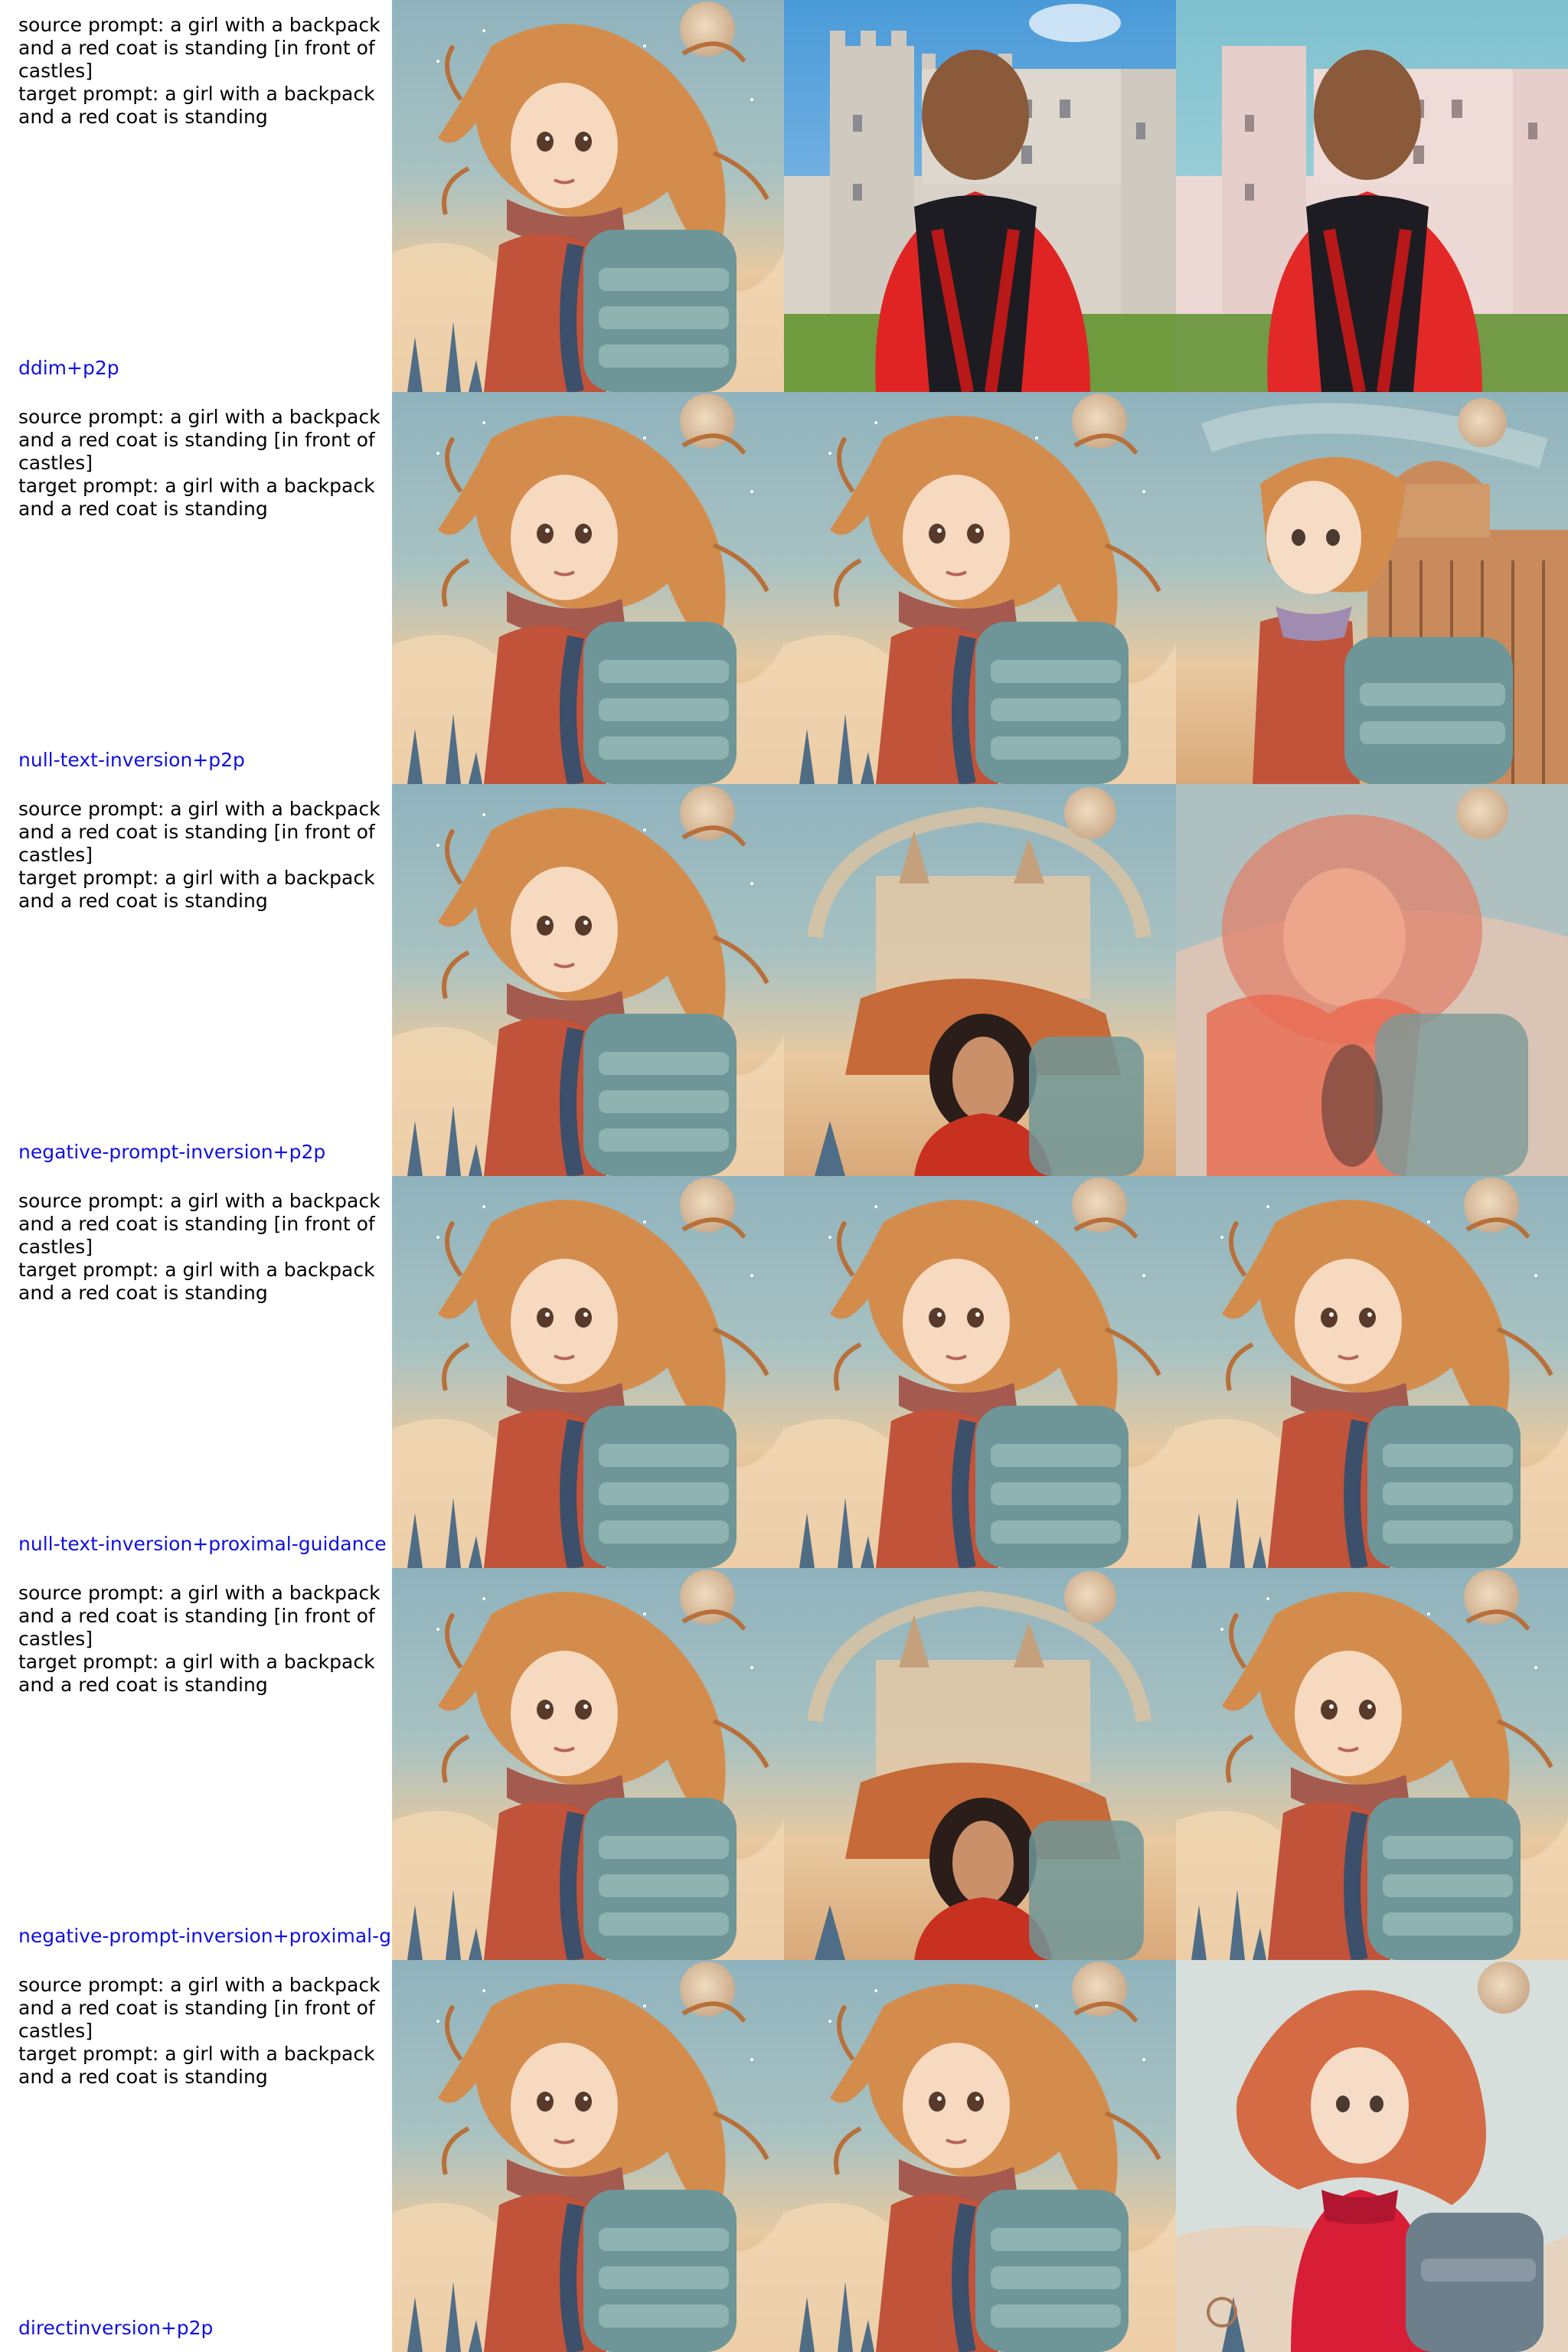 The image size is (1568, 2352). Describe the element at coordinates (205, 2328) in the screenshot. I see `method-label: directinversion+p2p` at that location.